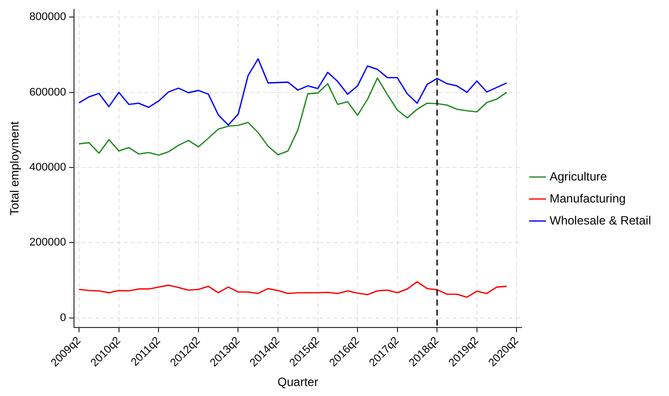  Describe the element at coordinates (298, 382) in the screenshot. I see `x-axis-title: Quarter` at that location.